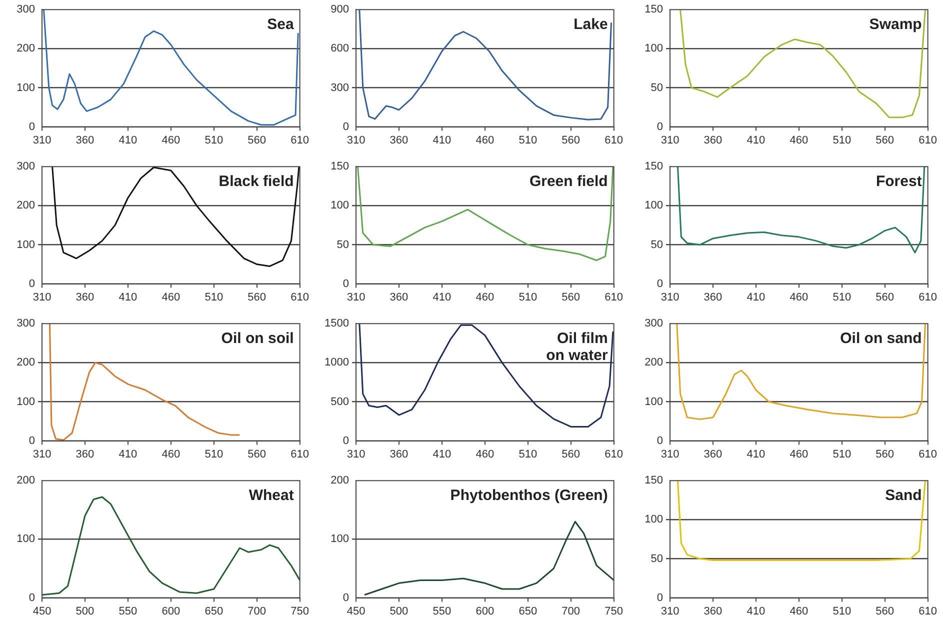 The width and height of the screenshot is (943, 625). What do you see at coordinates (571, 611) in the screenshot?
I see `x-tick-label: 700` at bounding box center [571, 611].